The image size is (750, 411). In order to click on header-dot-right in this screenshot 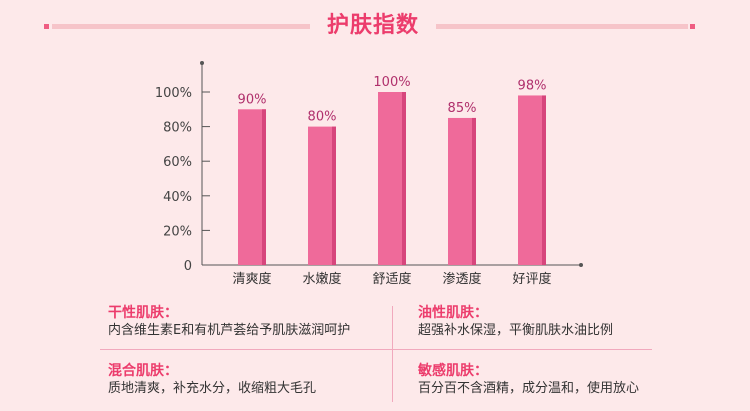, I will do `click(692, 26)`.